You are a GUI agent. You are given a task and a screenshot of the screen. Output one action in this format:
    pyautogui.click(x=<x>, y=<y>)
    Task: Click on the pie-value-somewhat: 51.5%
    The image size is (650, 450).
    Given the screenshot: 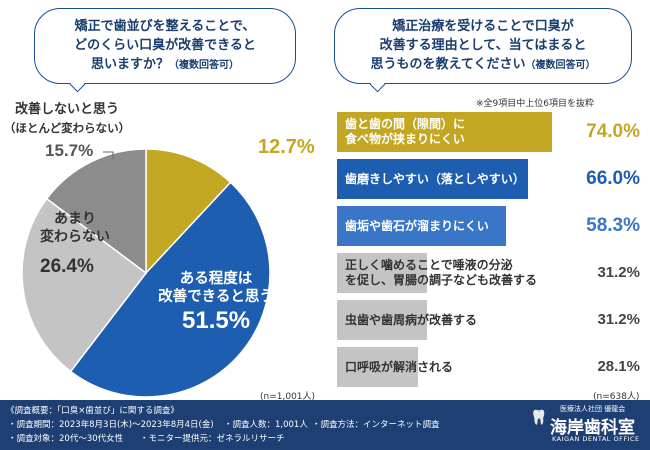 What is the action you would take?
    pyautogui.click(x=216, y=320)
    